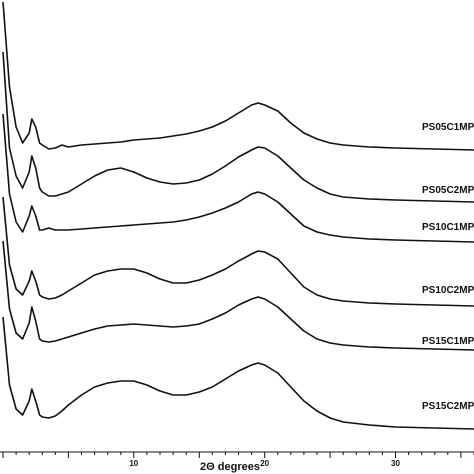 This screenshot has height=474, width=474. I want to click on series-label-ps05c2mp: PS05C2MP, so click(448, 190).